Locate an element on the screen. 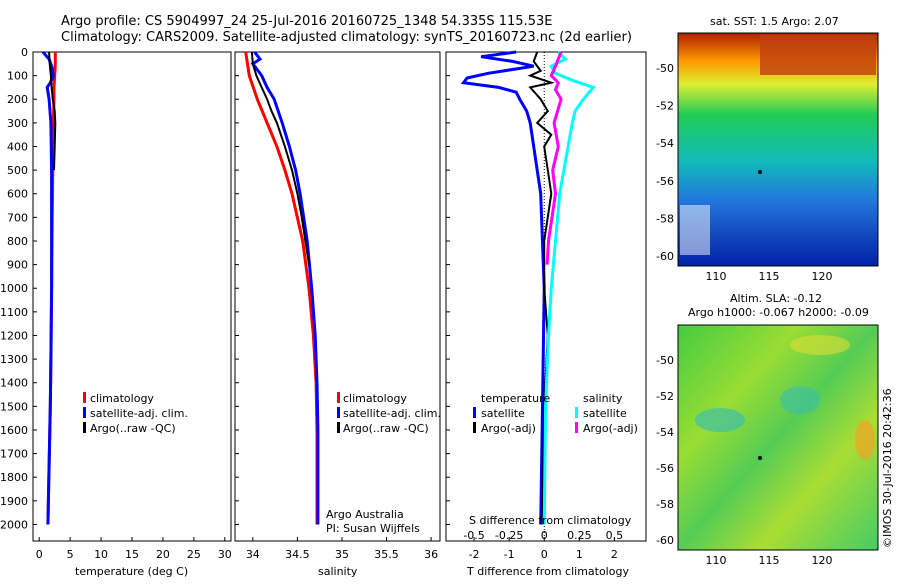  depth-tick-label: 1700 is located at coordinates (14, 454).